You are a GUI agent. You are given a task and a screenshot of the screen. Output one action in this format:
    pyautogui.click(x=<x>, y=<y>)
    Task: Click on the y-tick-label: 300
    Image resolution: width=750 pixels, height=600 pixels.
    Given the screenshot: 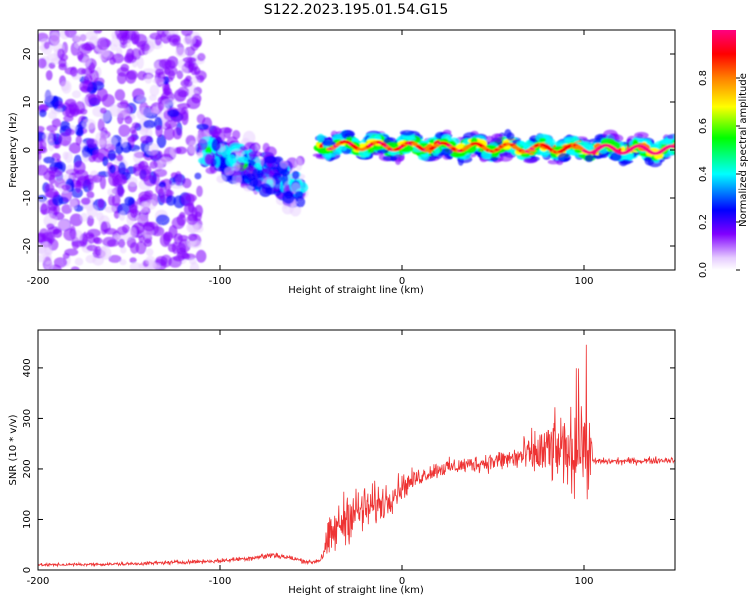 What is the action you would take?
    pyautogui.click(x=27, y=418)
    